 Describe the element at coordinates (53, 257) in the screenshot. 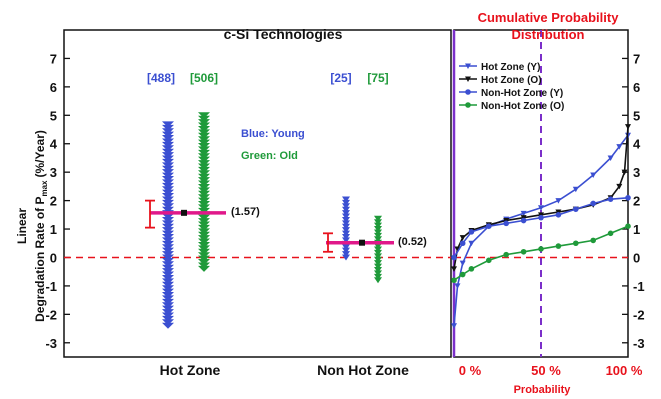

I see `y-tick-label: 0` at that location.